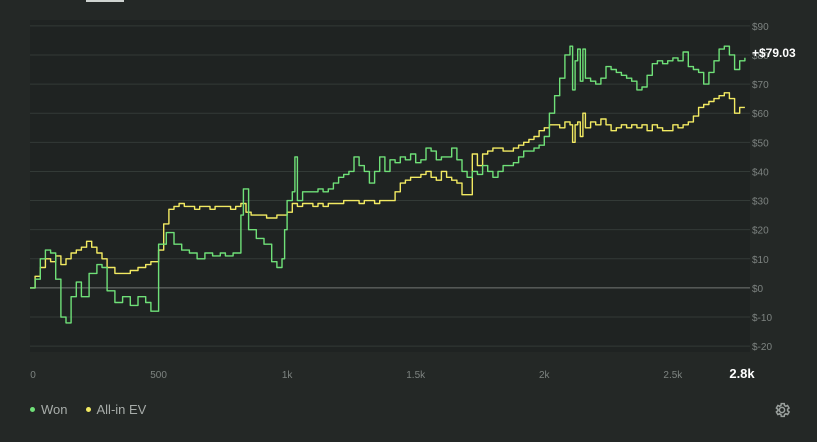 This screenshot has height=442, width=817. What do you see at coordinates (416, 375) in the screenshot?
I see `x-tick-label: 1.5k` at bounding box center [416, 375].